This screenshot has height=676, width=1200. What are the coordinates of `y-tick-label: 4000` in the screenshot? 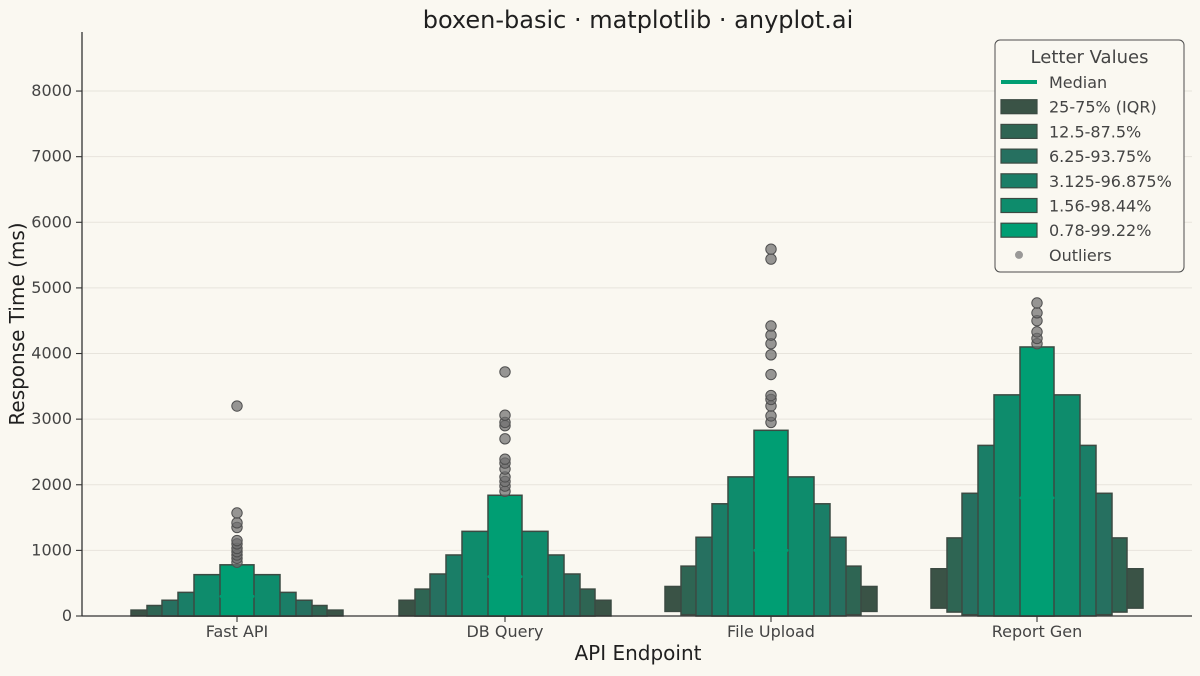 It's located at (51, 353).